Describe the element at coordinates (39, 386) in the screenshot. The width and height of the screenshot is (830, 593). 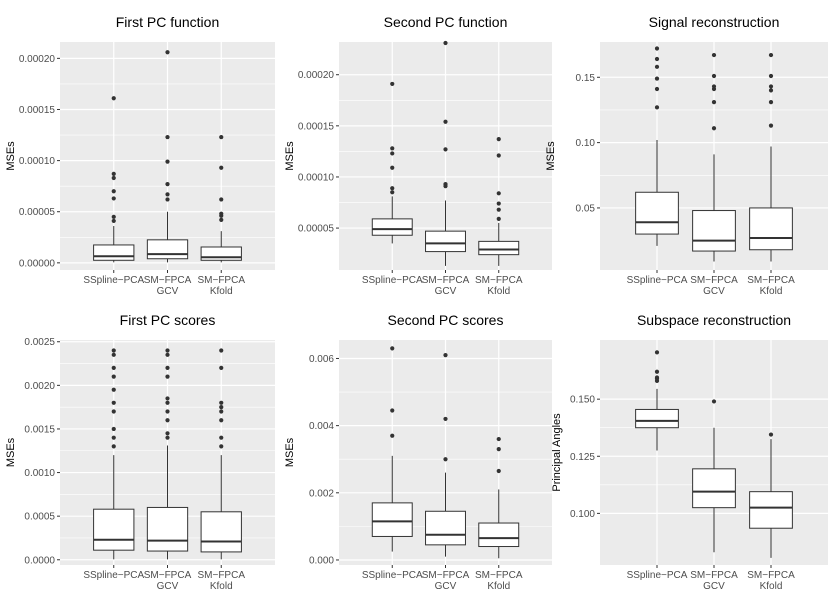
I see `y-tick-label: 0.0020` at that location.